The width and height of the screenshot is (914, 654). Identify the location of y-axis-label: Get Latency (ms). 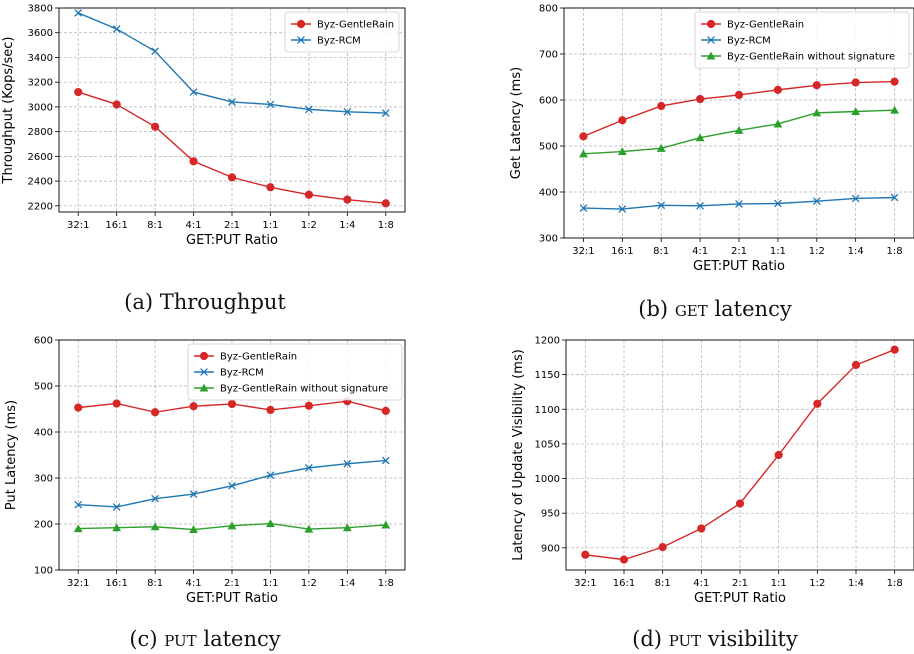
(516, 123).